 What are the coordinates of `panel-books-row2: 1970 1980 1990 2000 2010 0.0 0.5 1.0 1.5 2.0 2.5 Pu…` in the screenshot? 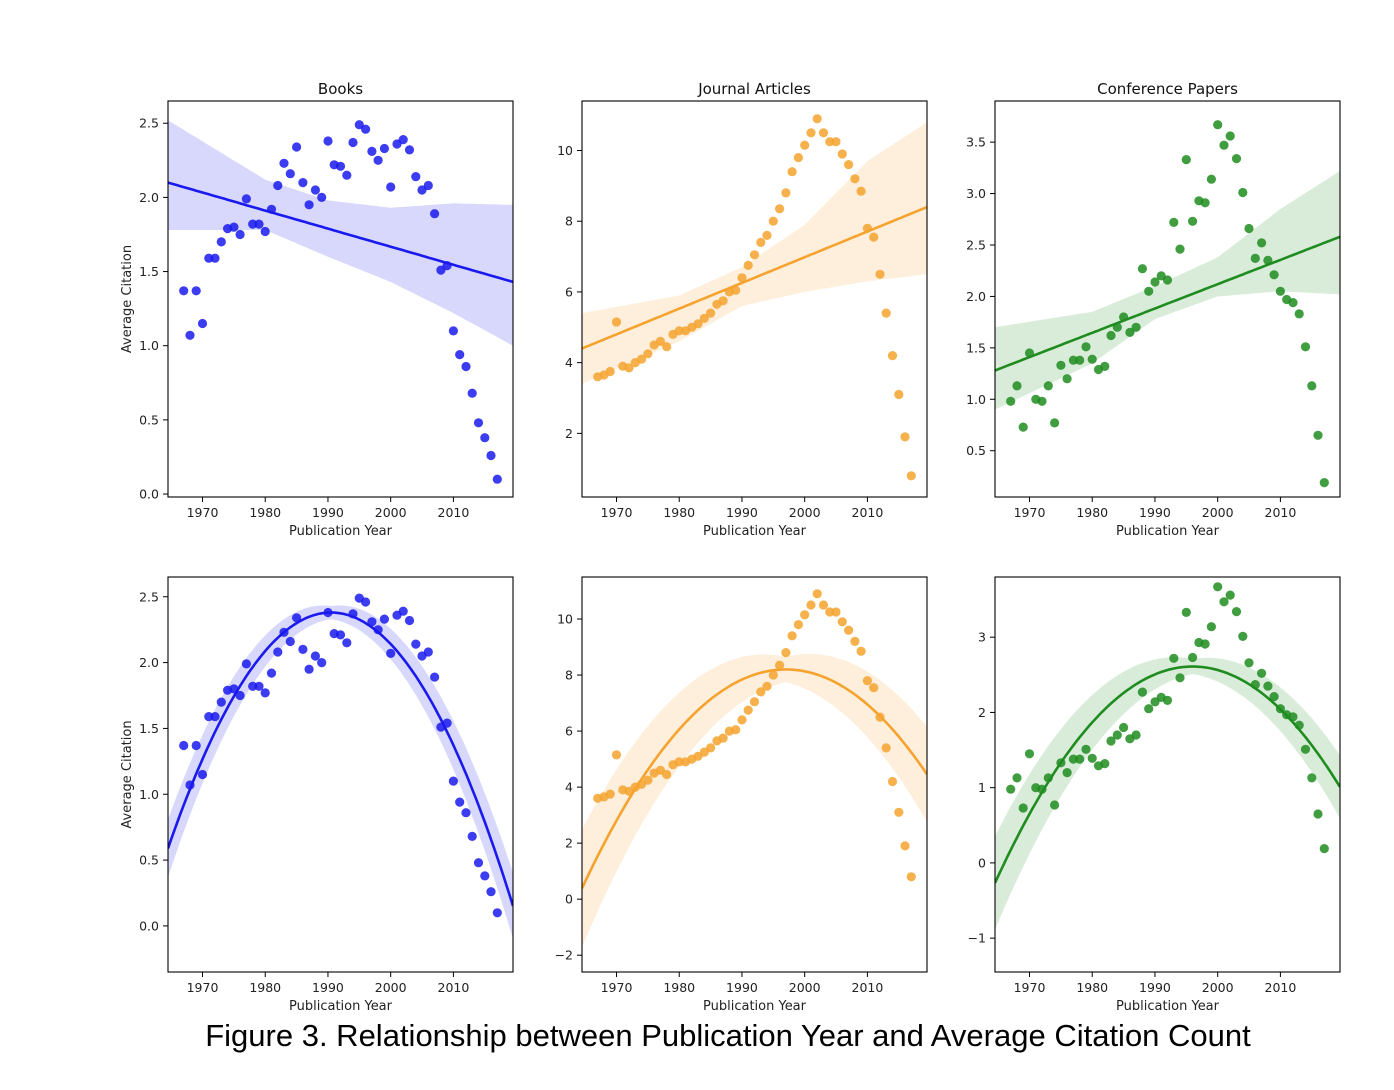 It's located at (317, 795).